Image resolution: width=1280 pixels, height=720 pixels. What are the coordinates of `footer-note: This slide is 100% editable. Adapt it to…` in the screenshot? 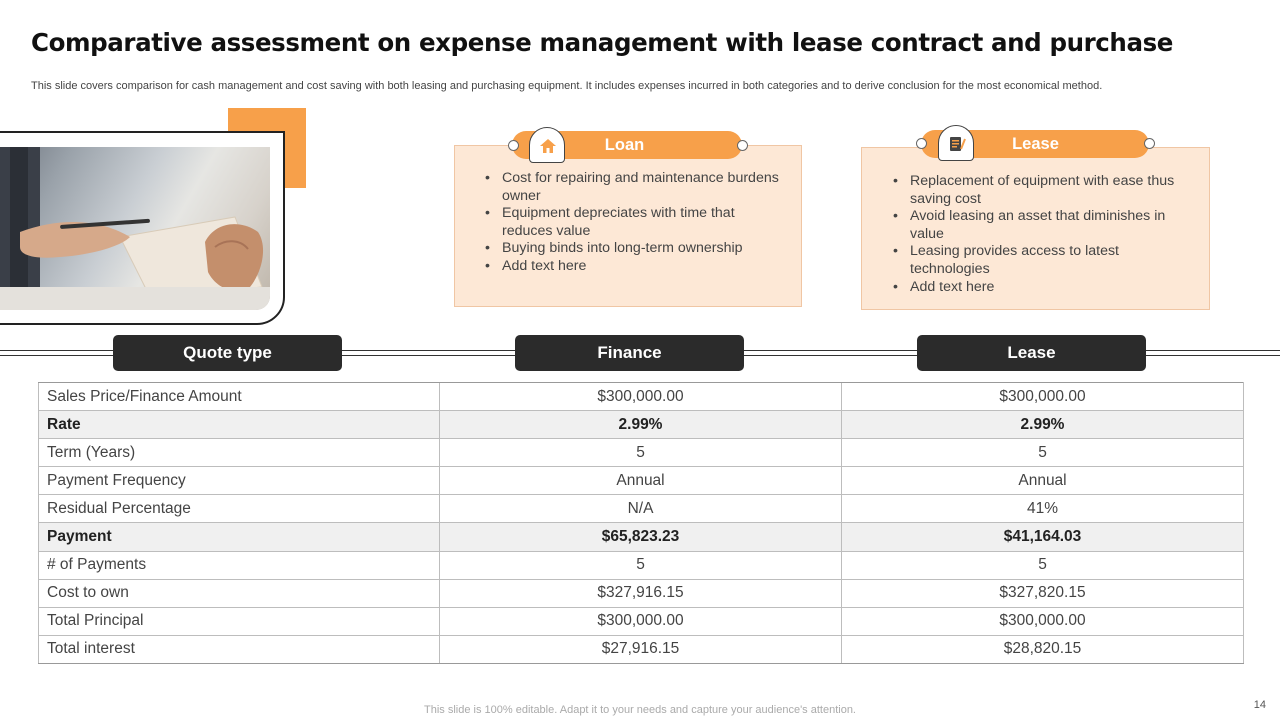 It's located at (640, 710).